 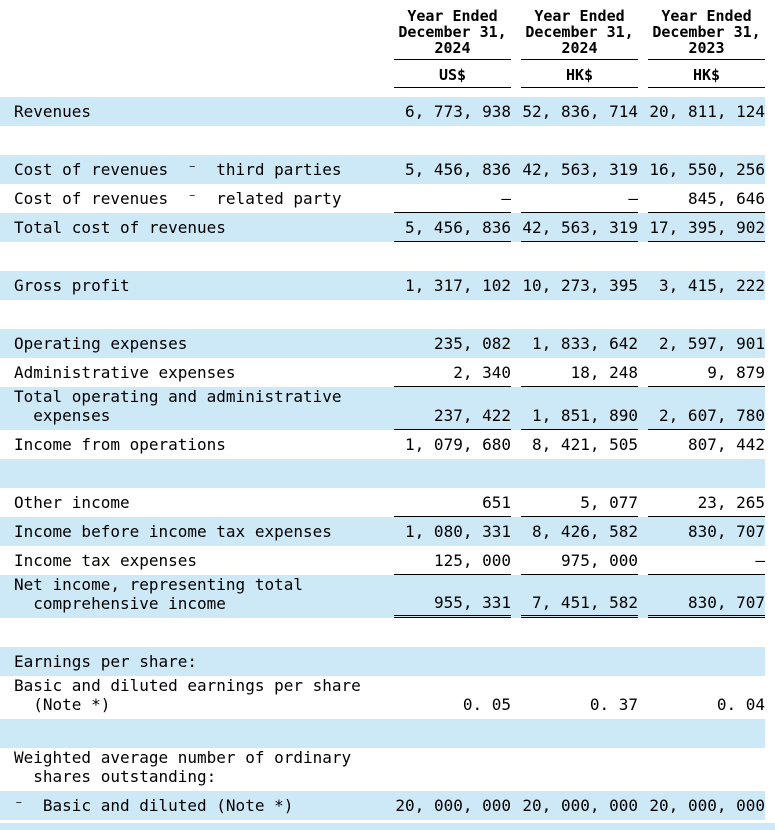 What do you see at coordinates (707, 111) in the screenshot?
I see `value-cell: 20, 811, 124` at bounding box center [707, 111].